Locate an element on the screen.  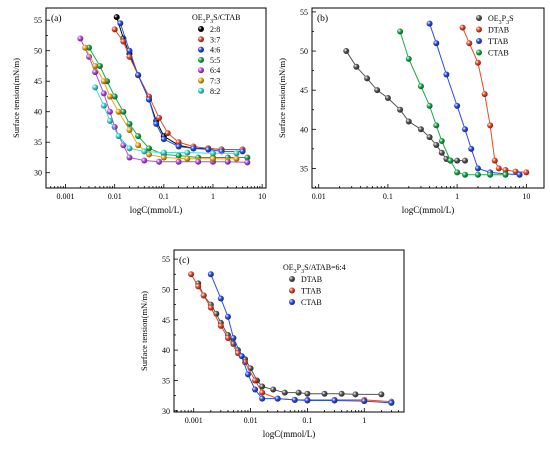
legend-label: 3:7 is located at coordinates (215, 39).